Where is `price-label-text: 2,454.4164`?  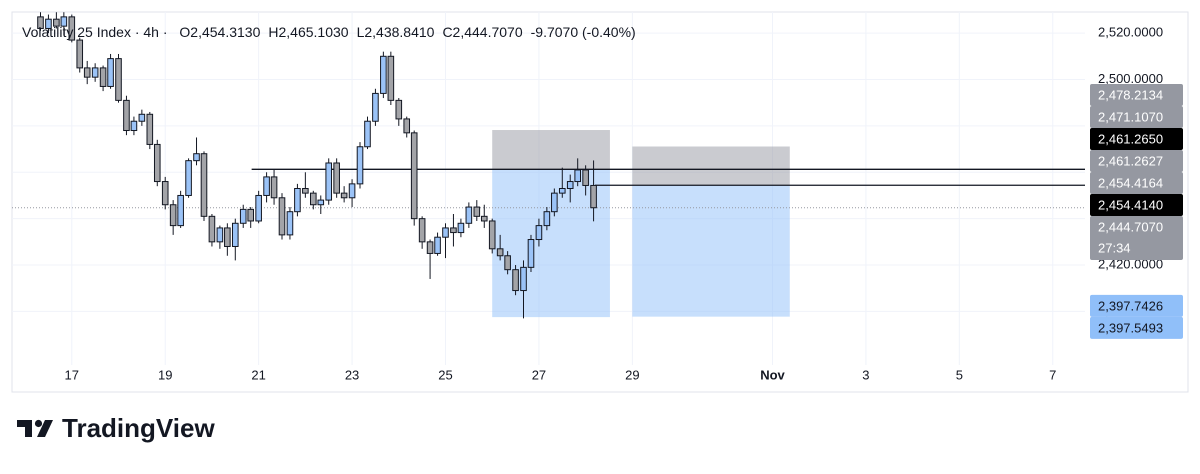 price-label-text: 2,454.4164 is located at coordinates (1130, 182).